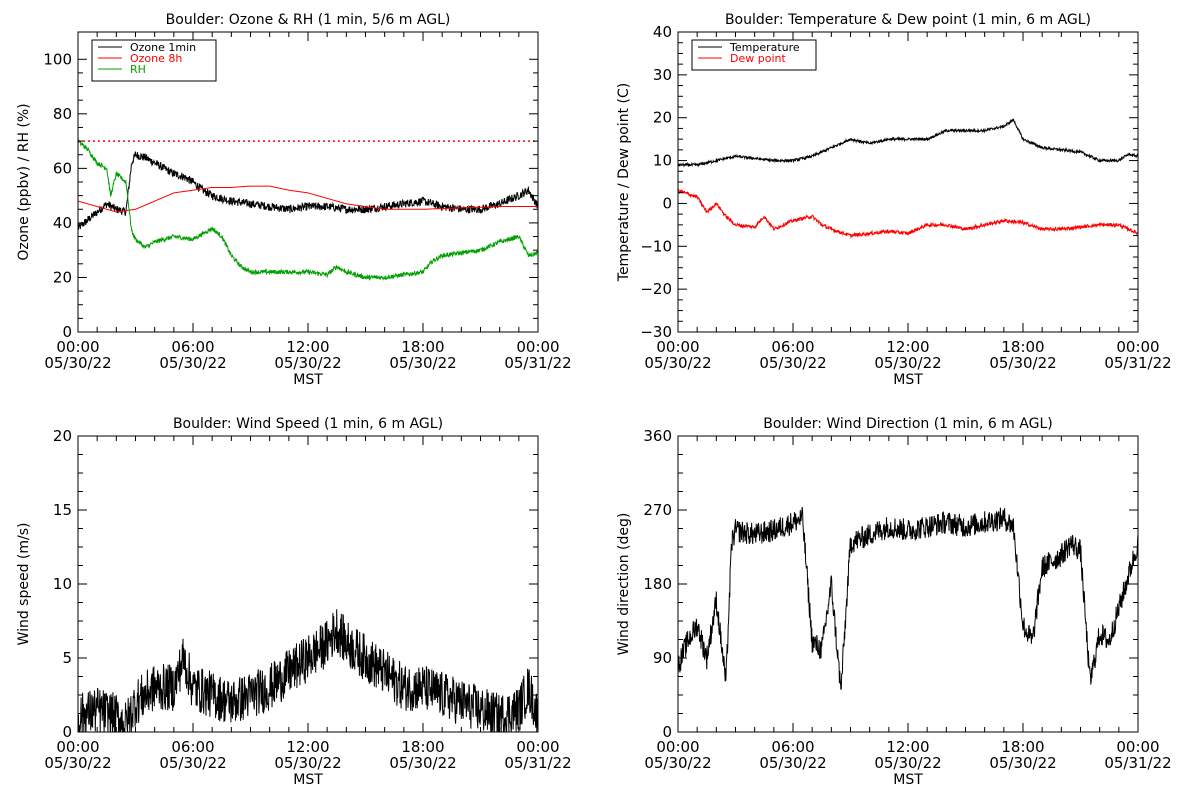 This screenshot has width=1200, height=800. What do you see at coordinates (657, 436) in the screenshot?
I see `y-tick-label: 360` at bounding box center [657, 436].